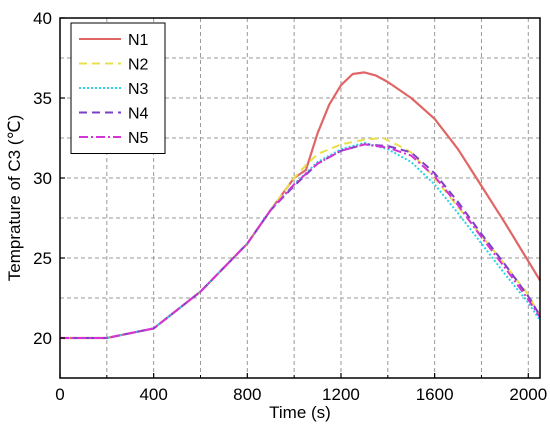 Image resolution: width=550 pixels, height=428 pixels. What do you see at coordinates (153, 394) in the screenshot?
I see `x-tick-label: 400` at bounding box center [153, 394].